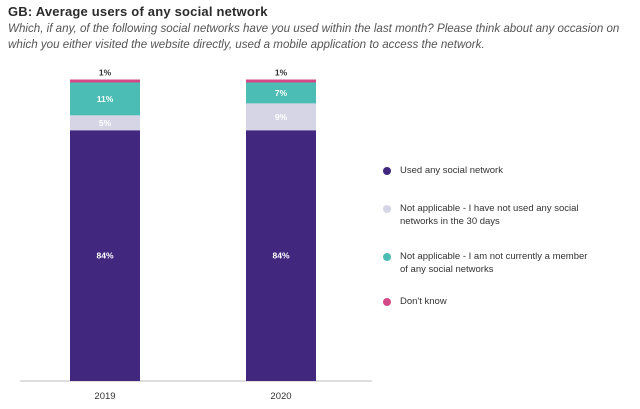 The height and width of the screenshot is (409, 640). Describe the element at coordinates (387, 170) in the screenshot. I see `legend-swatch-used-any-social-network` at that location.